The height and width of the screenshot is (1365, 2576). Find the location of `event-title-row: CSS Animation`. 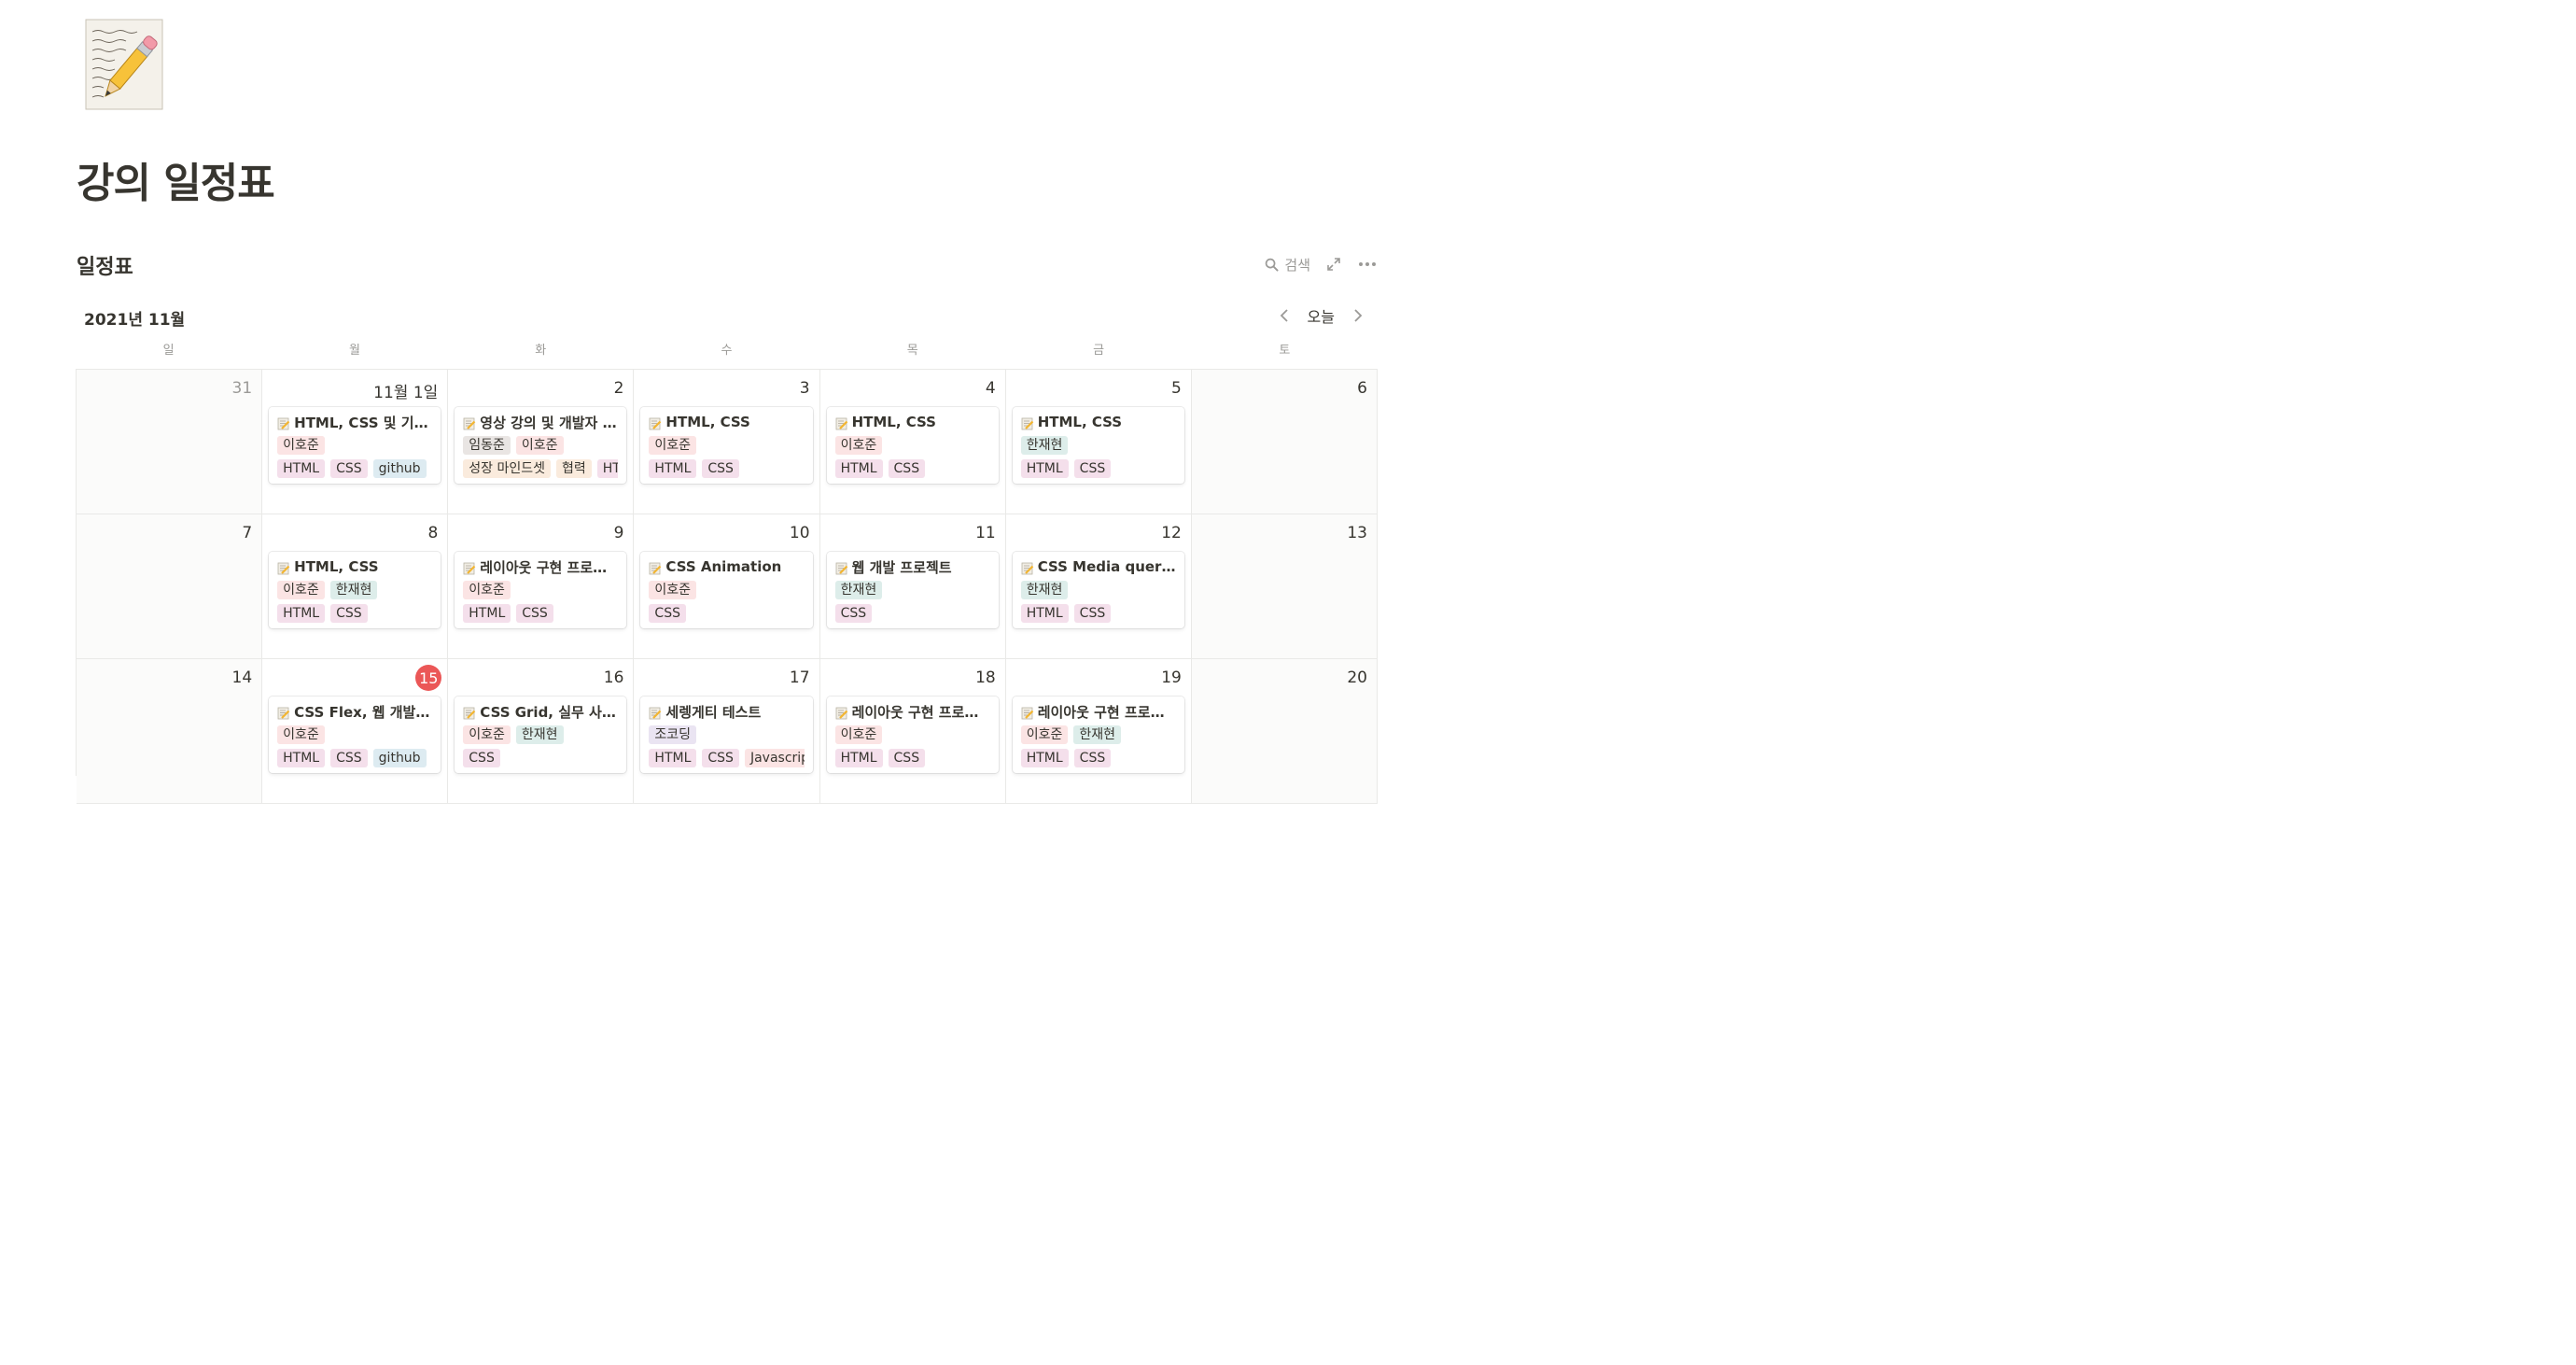

event-title-row: CSS Animation is located at coordinates (726, 566).